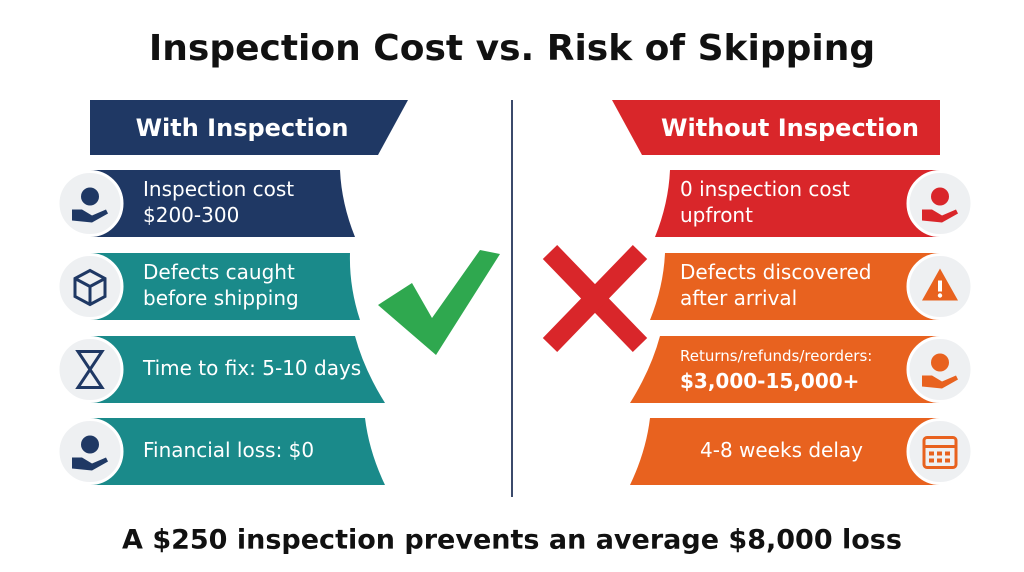 This screenshot has width=1024, height=572. I want to click on cross-stroke, so click(595, 298).